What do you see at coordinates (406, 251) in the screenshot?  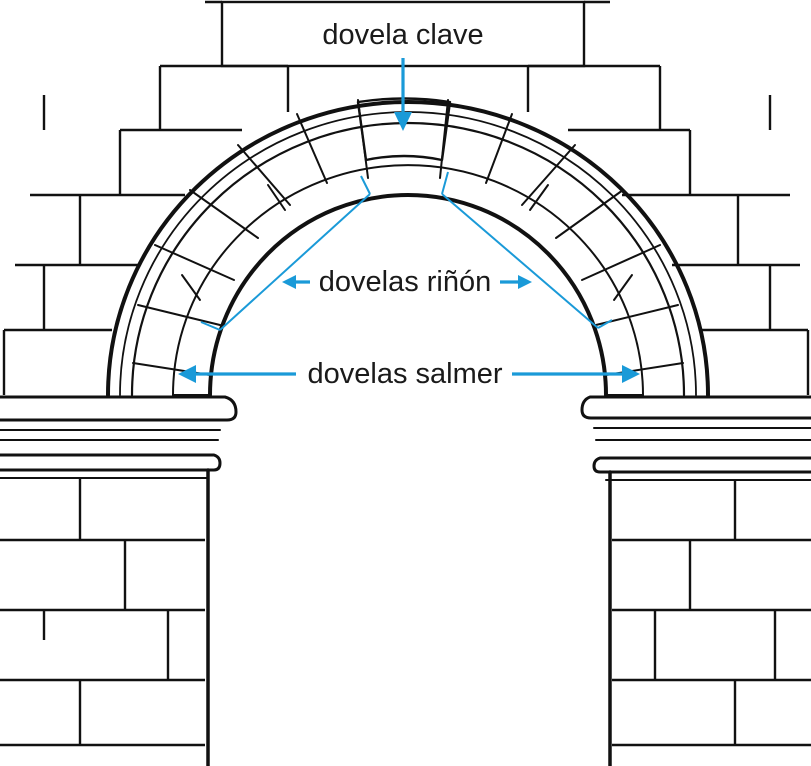 I see `haunch-guide-lines` at bounding box center [406, 251].